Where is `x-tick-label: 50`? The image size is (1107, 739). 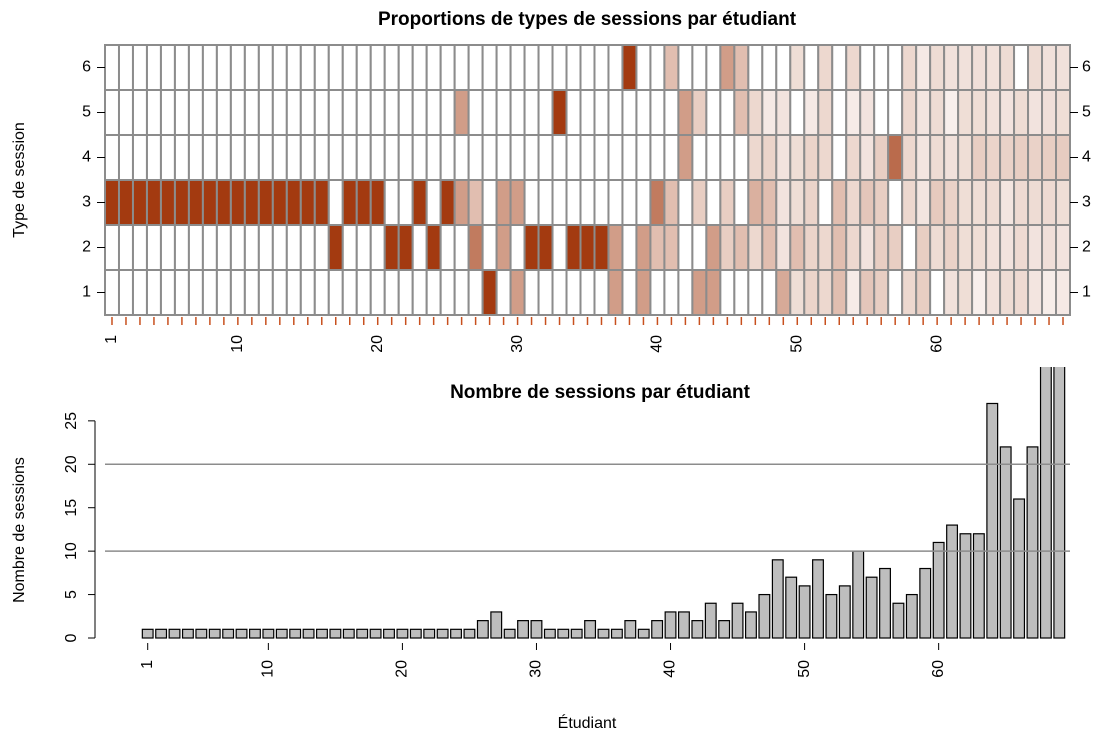 x-tick-label: 50 is located at coordinates (797, 344).